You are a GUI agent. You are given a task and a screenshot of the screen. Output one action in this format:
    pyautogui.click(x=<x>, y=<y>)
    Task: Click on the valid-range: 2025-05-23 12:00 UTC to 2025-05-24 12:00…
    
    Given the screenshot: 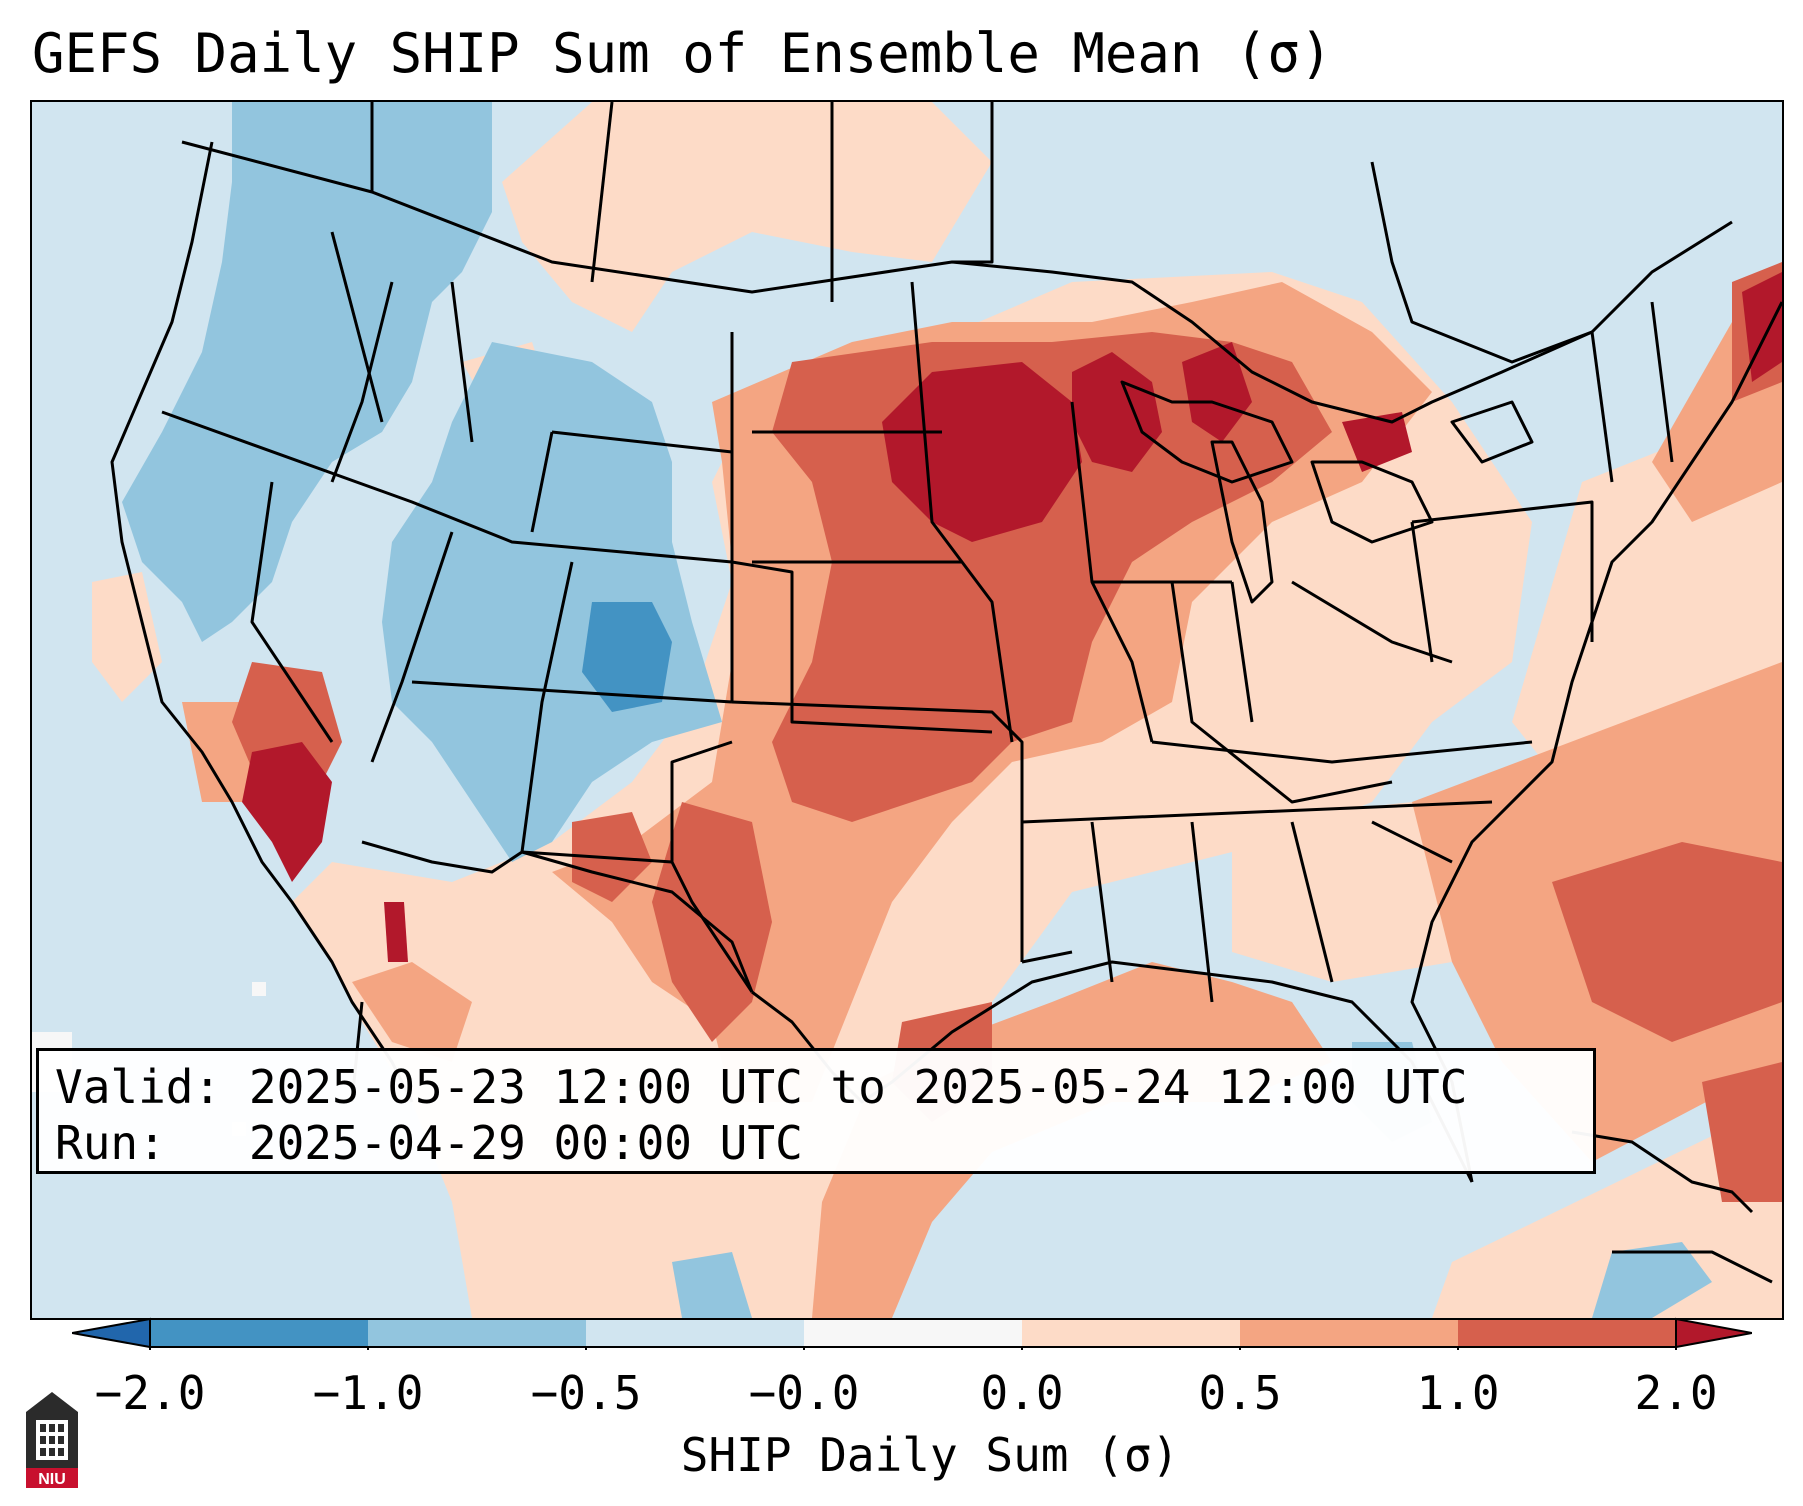 What is the action you would take?
    pyautogui.click(x=858, y=1087)
    